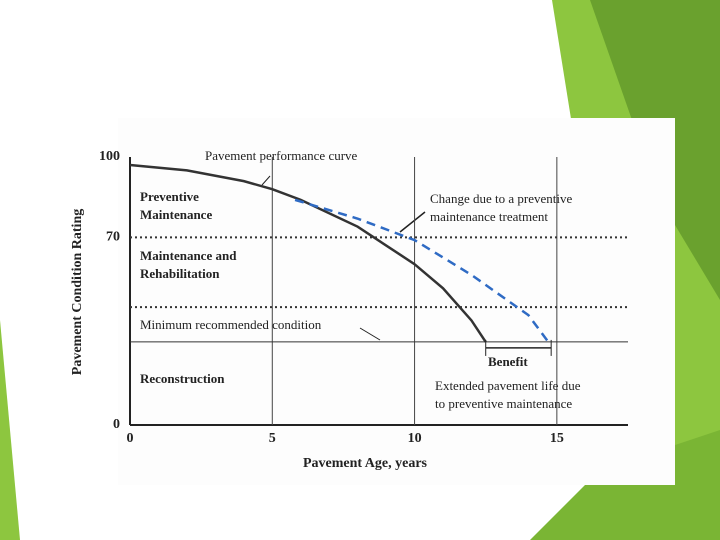 This screenshot has height=540, width=720. I want to click on annotation: Reconstruction, so click(182, 378).